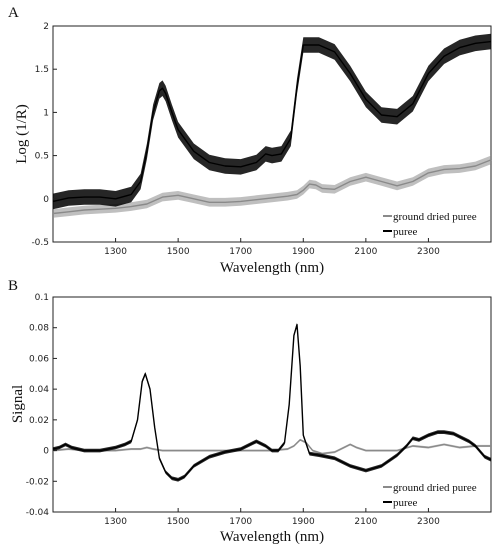 The width and height of the screenshot is (499, 550). I want to click on panel-b-letter: B, so click(13, 286).